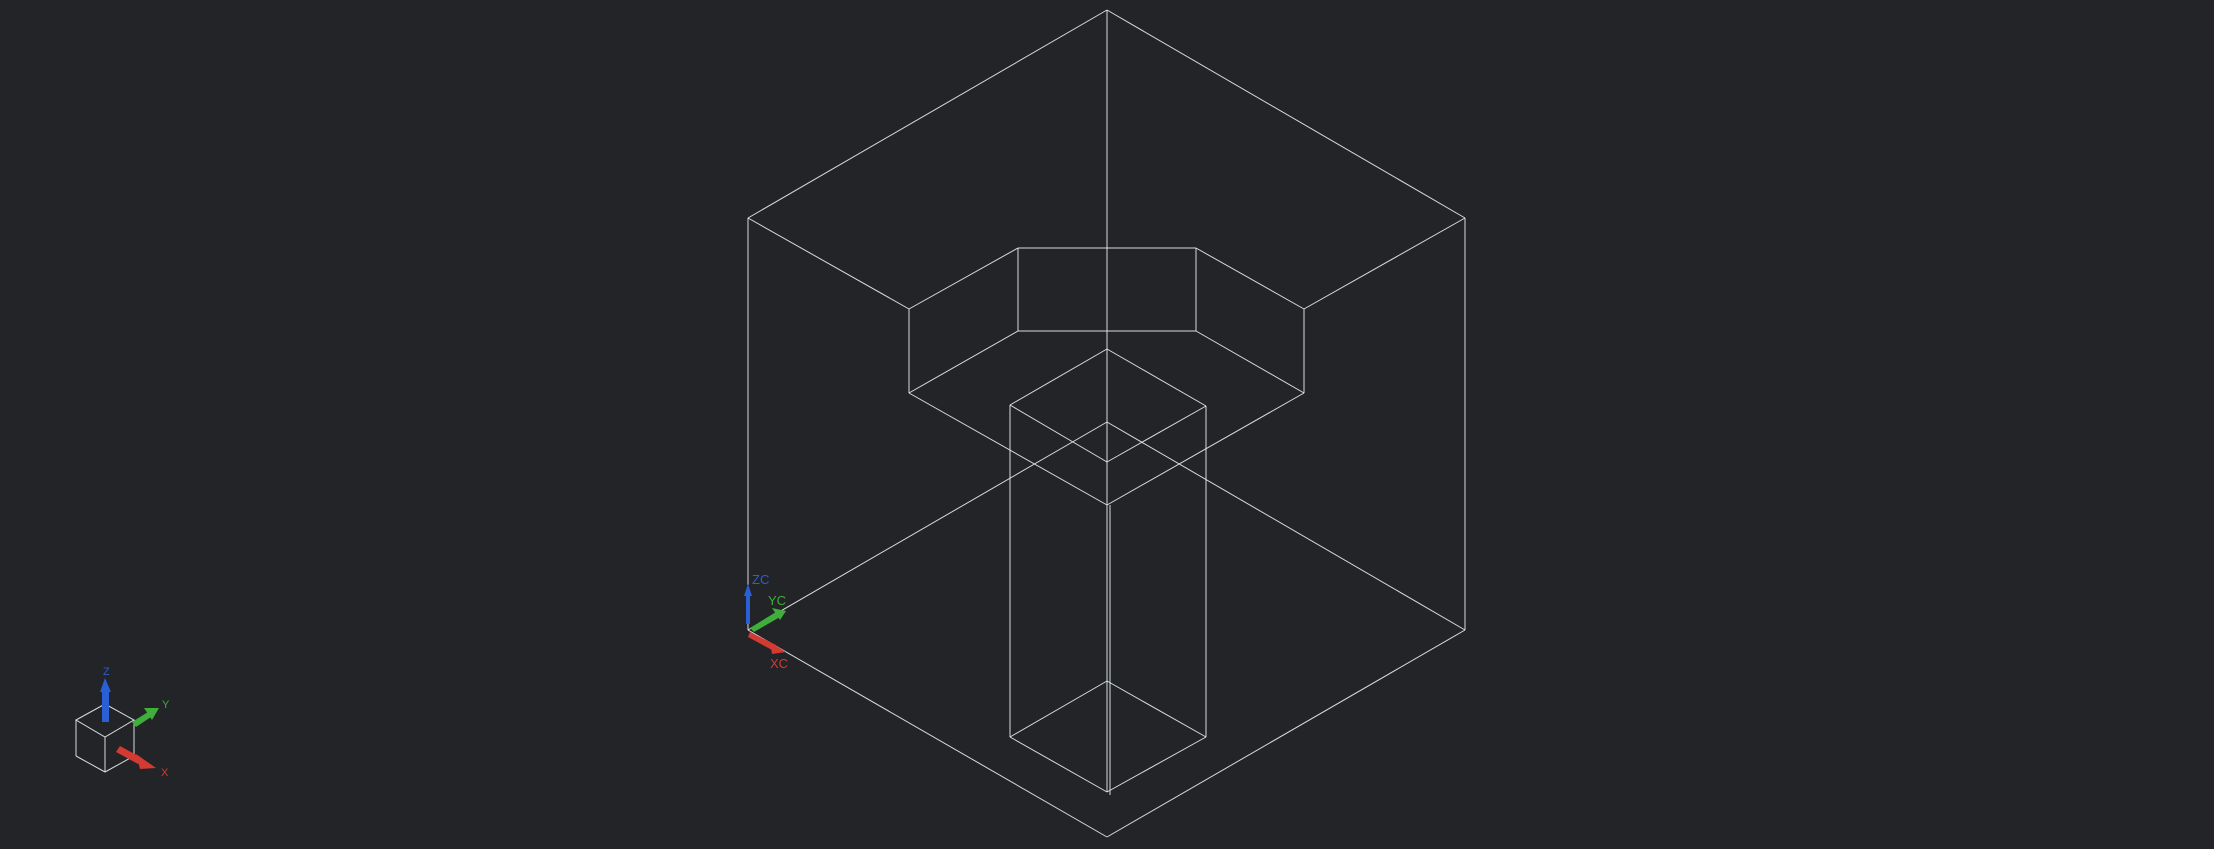  What do you see at coordinates (165, 773) in the screenshot?
I see `x-label: X` at bounding box center [165, 773].